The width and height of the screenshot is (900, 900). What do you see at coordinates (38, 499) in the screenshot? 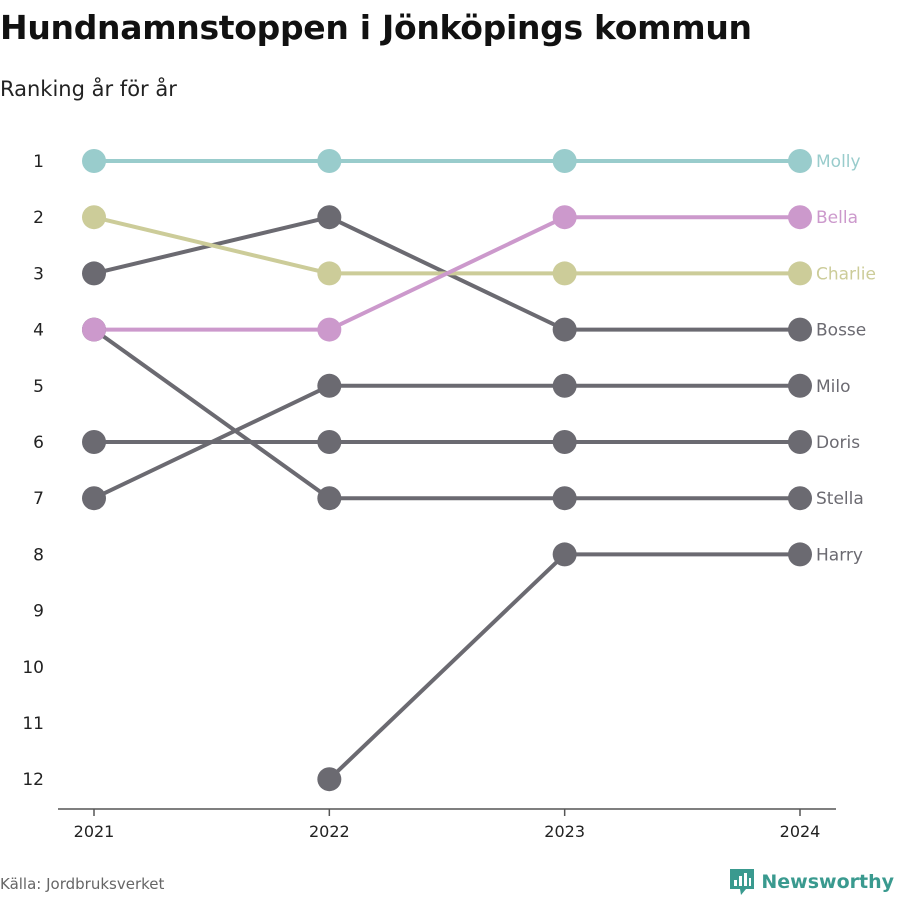
I see `y-tick-label: 7` at bounding box center [38, 499].